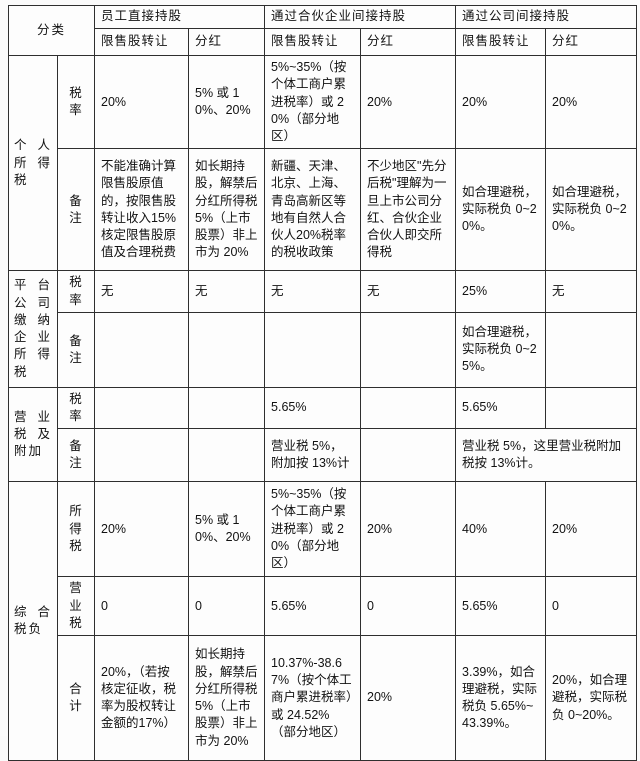 The height and width of the screenshot is (761, 640). Describe the element at coordinates (546, 455) in the screenshot. I see `data-cell-merged: 营业税 5%，这里营业税附加税按 13%计。` at that location.